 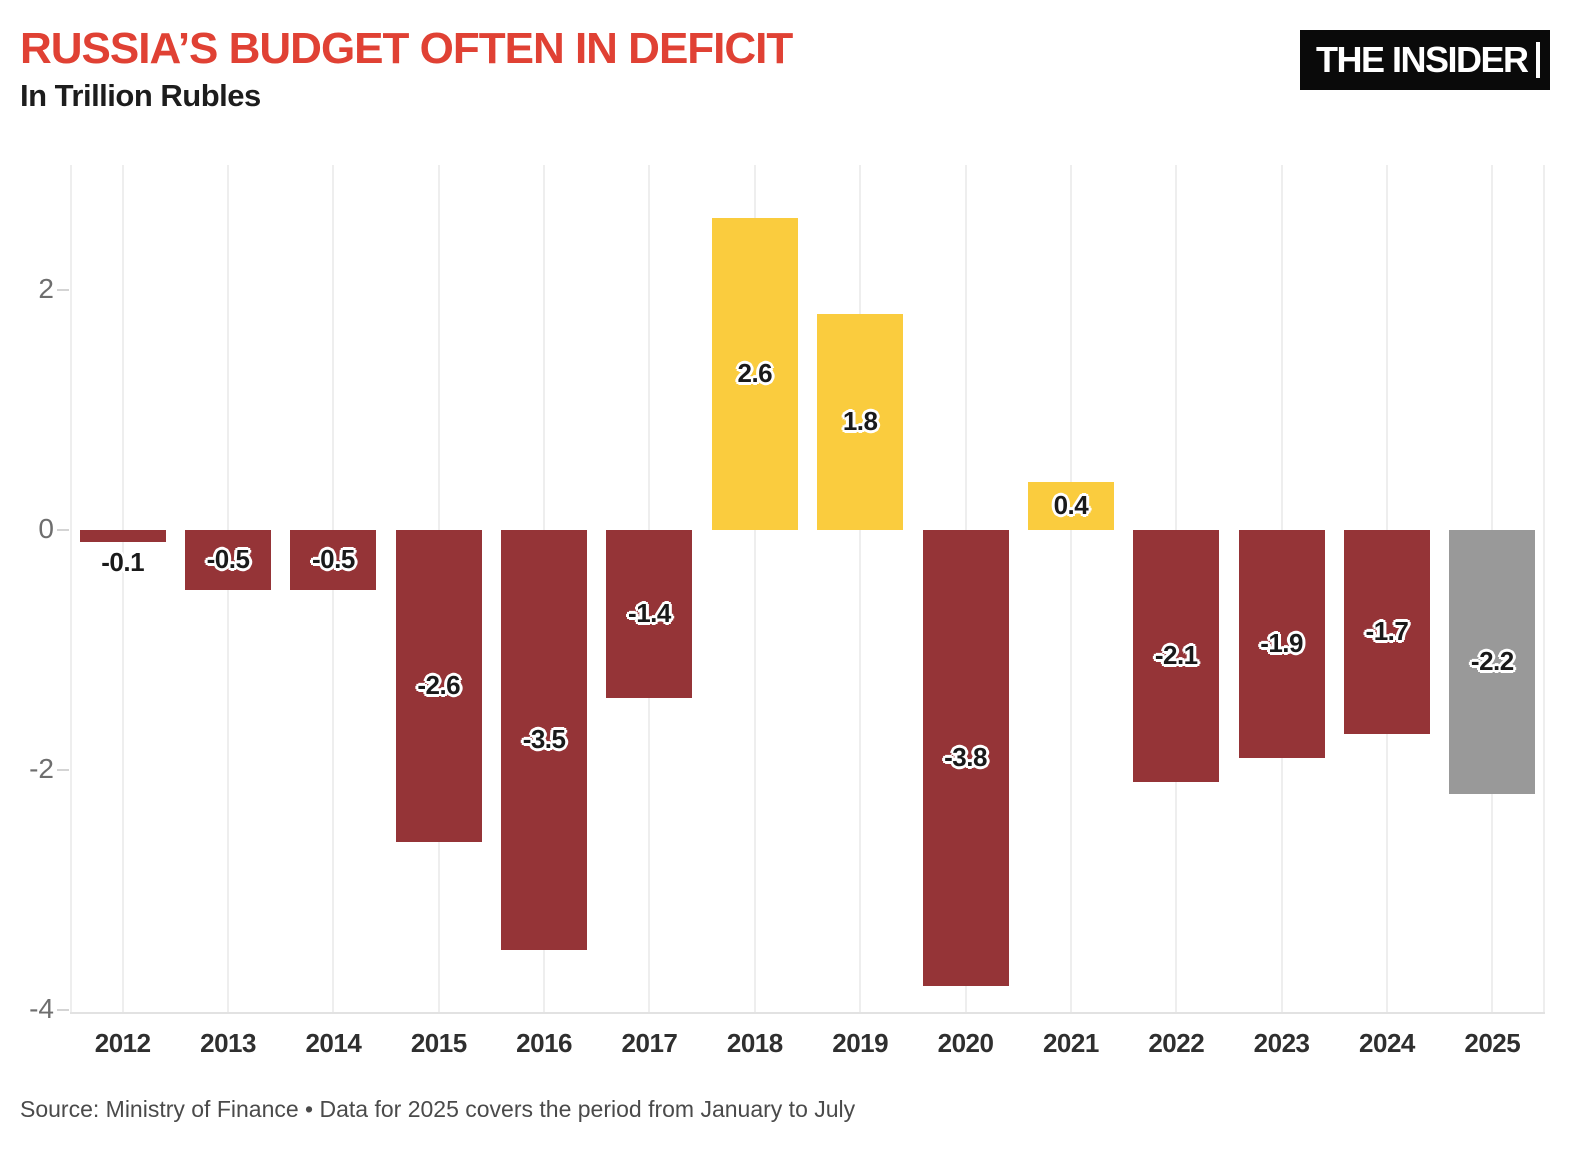 I want to click on bar-2012, so click(x=122, y=536).